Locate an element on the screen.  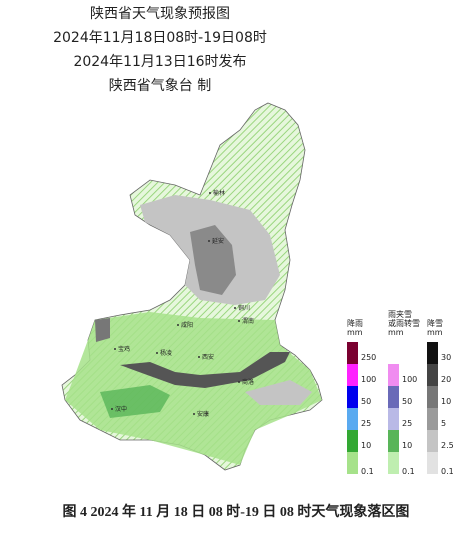
issuer: 陕西省气象台 制 is located at coordinates (160, 86).